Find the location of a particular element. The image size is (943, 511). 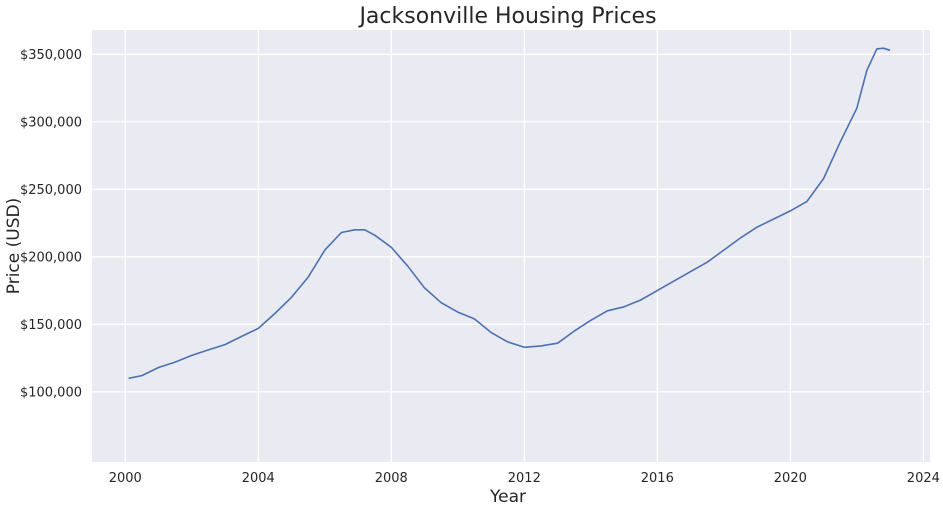

x-tick-label: 2004 is located at coordinates (258, 478).